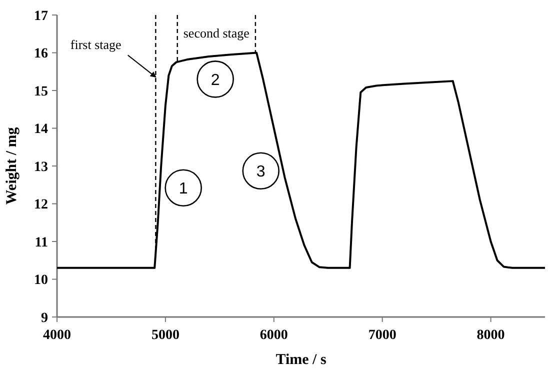 The image size is (550, 372). Describe the element at coordinates (41, 242) in the screenshot. I see `y-tick-label: 11` at that location.